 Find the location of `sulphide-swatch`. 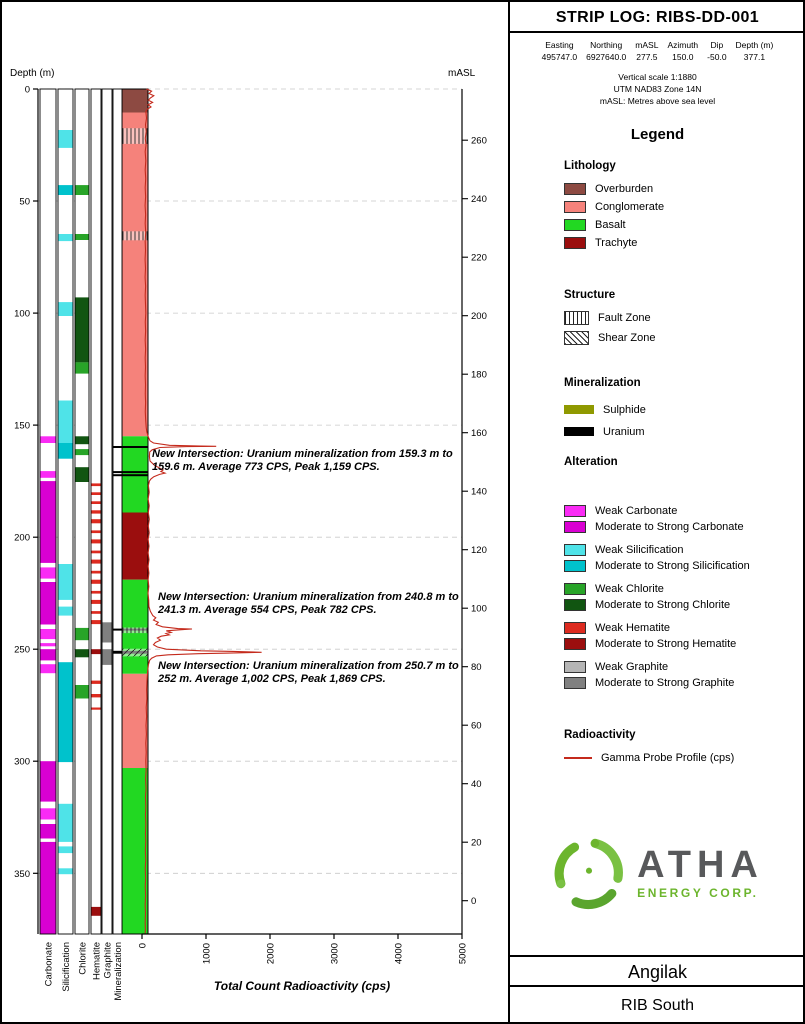

sulphide-swatch is located at coordinates (579, 409).